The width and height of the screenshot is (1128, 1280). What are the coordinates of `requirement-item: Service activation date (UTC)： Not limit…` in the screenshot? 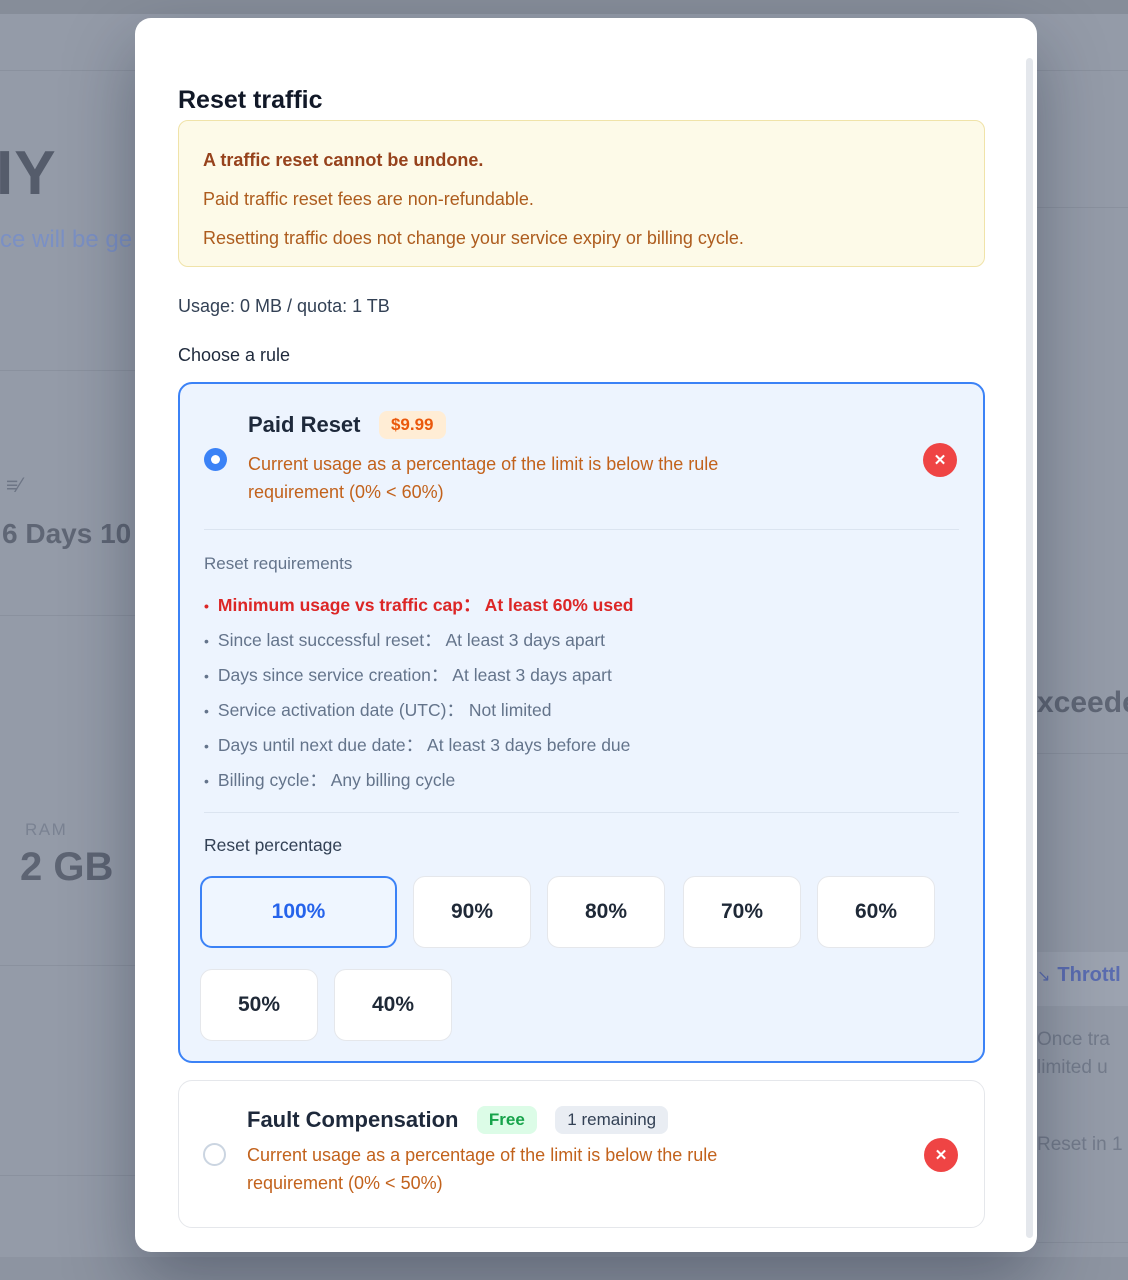 It's located at (419, 710).